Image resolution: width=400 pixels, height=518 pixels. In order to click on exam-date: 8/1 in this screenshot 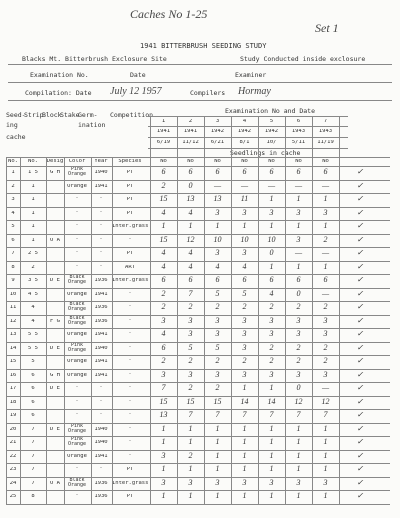, I will do `click(244, 142)`.